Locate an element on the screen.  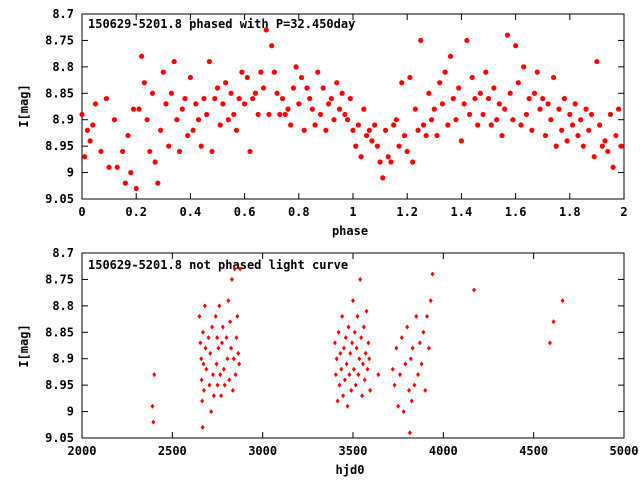
chart-title: 150629-5201.8 phased with P=32.450day is located at coordinates (221, 24).